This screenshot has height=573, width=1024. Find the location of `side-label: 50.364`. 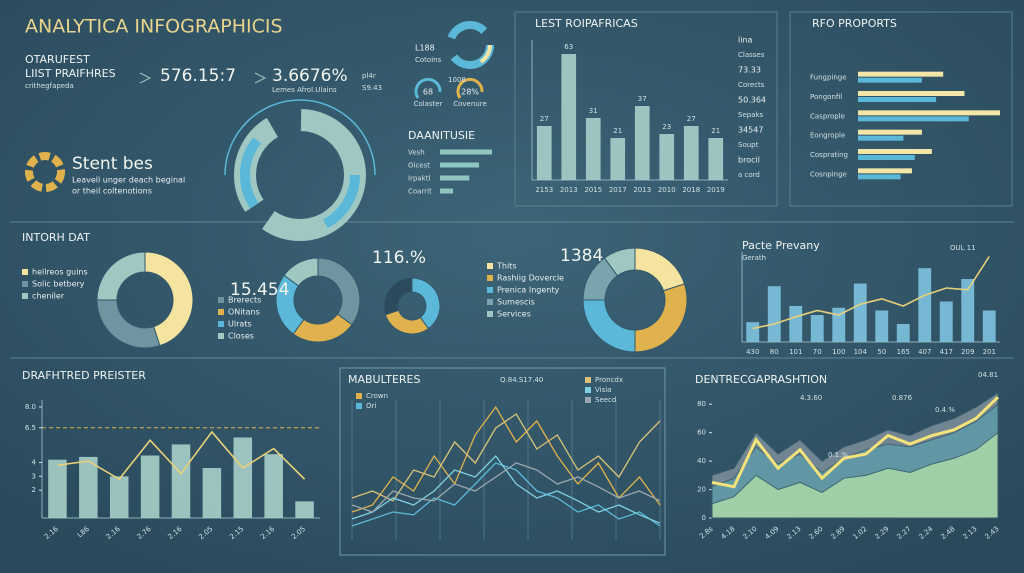

side-label: 50.364 is located at coordinates (752, 100).